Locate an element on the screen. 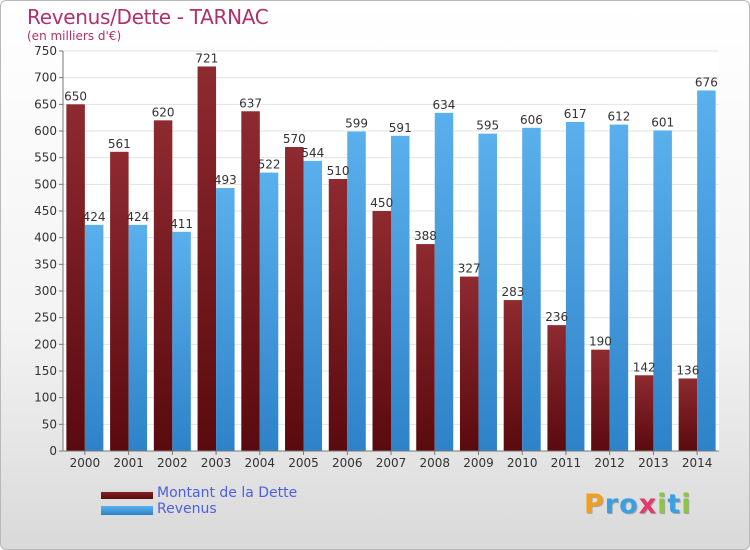 The height and width of the screenshot is (550, 750). logo-letter: t is located at coordinates (674, 504).